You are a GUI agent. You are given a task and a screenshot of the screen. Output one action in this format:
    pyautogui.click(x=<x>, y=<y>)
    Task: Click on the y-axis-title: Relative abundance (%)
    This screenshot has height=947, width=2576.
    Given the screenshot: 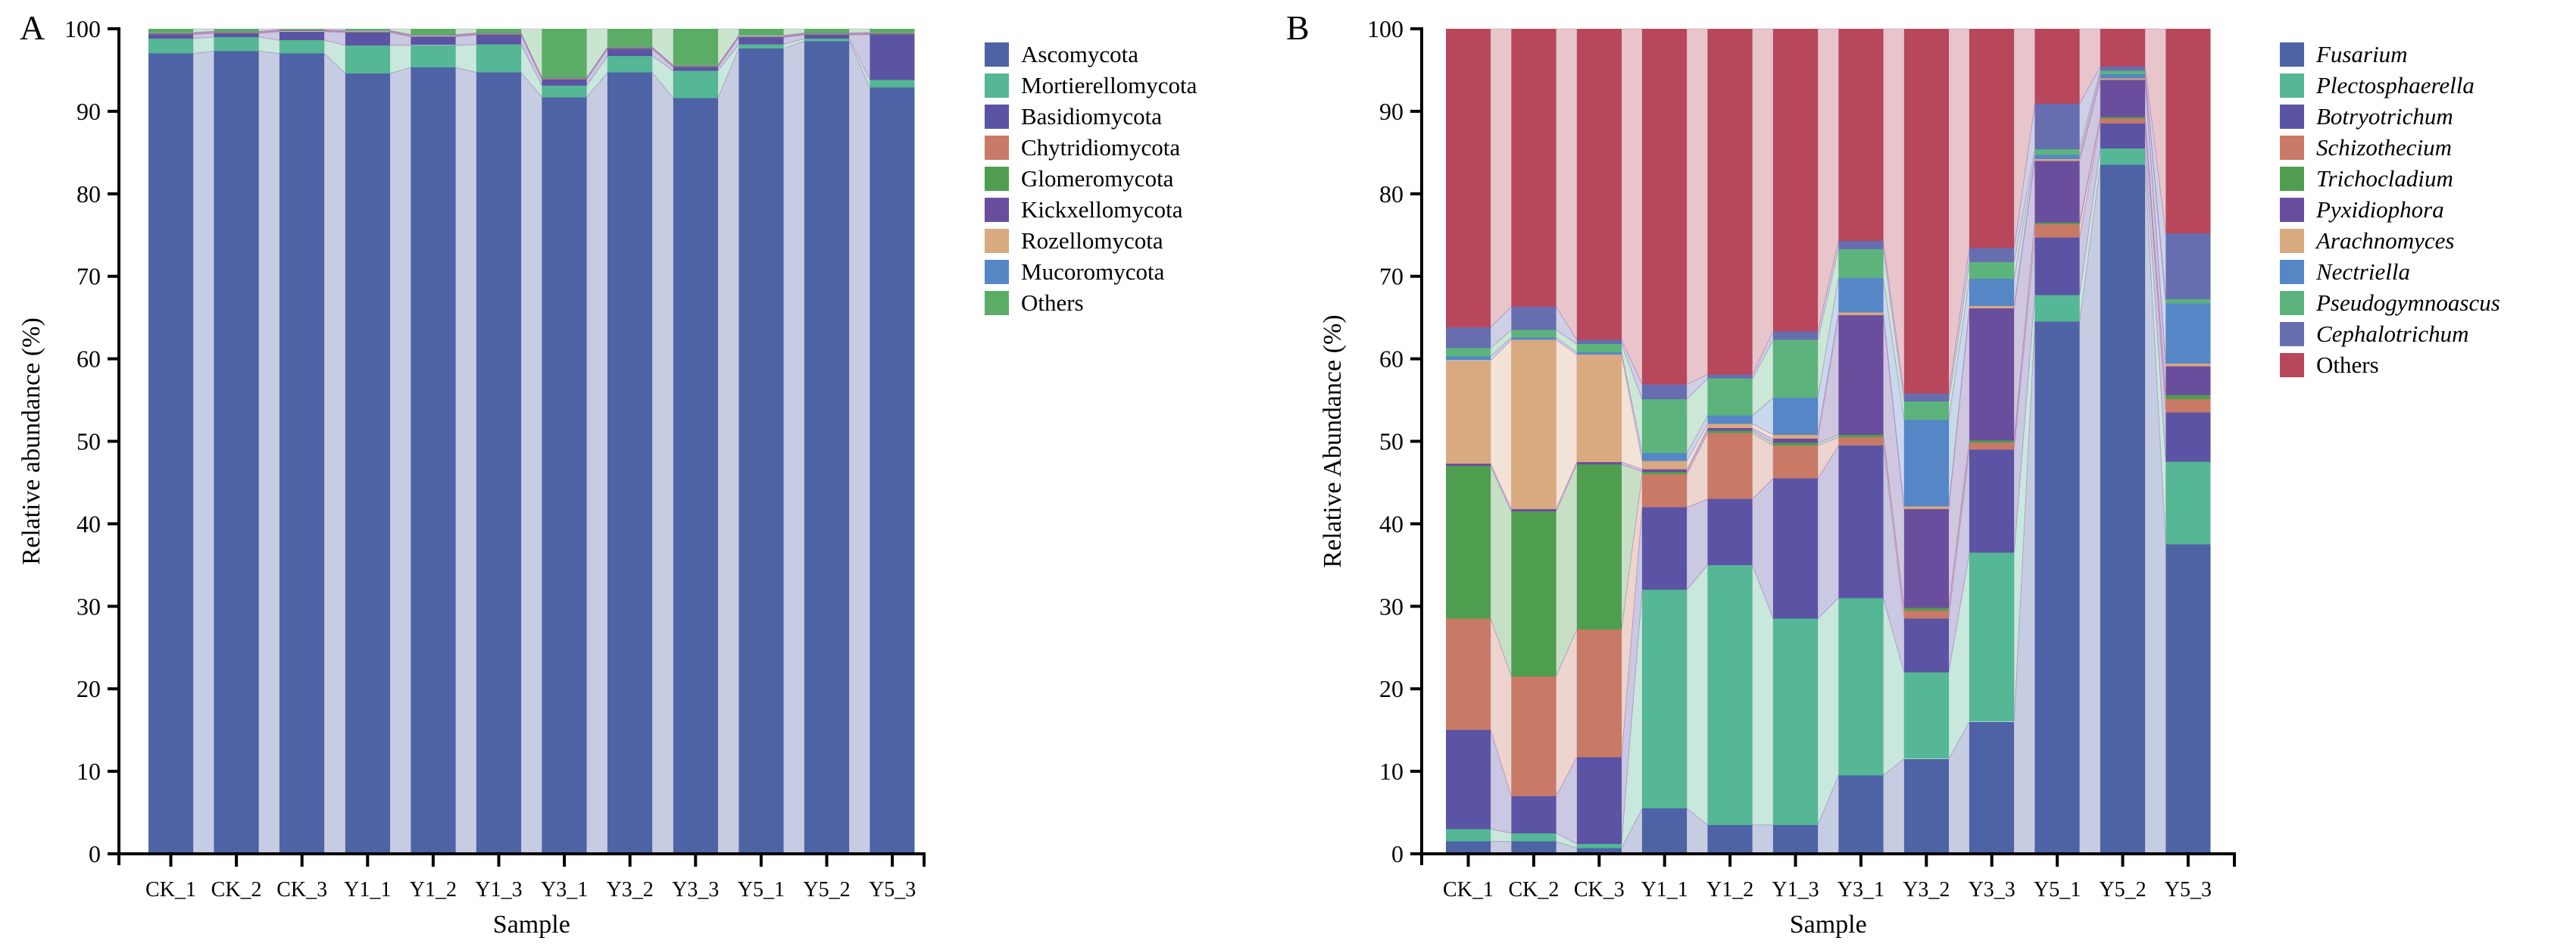 What is the action you would take?
    pyautogui.click(x=31, y=441)
    